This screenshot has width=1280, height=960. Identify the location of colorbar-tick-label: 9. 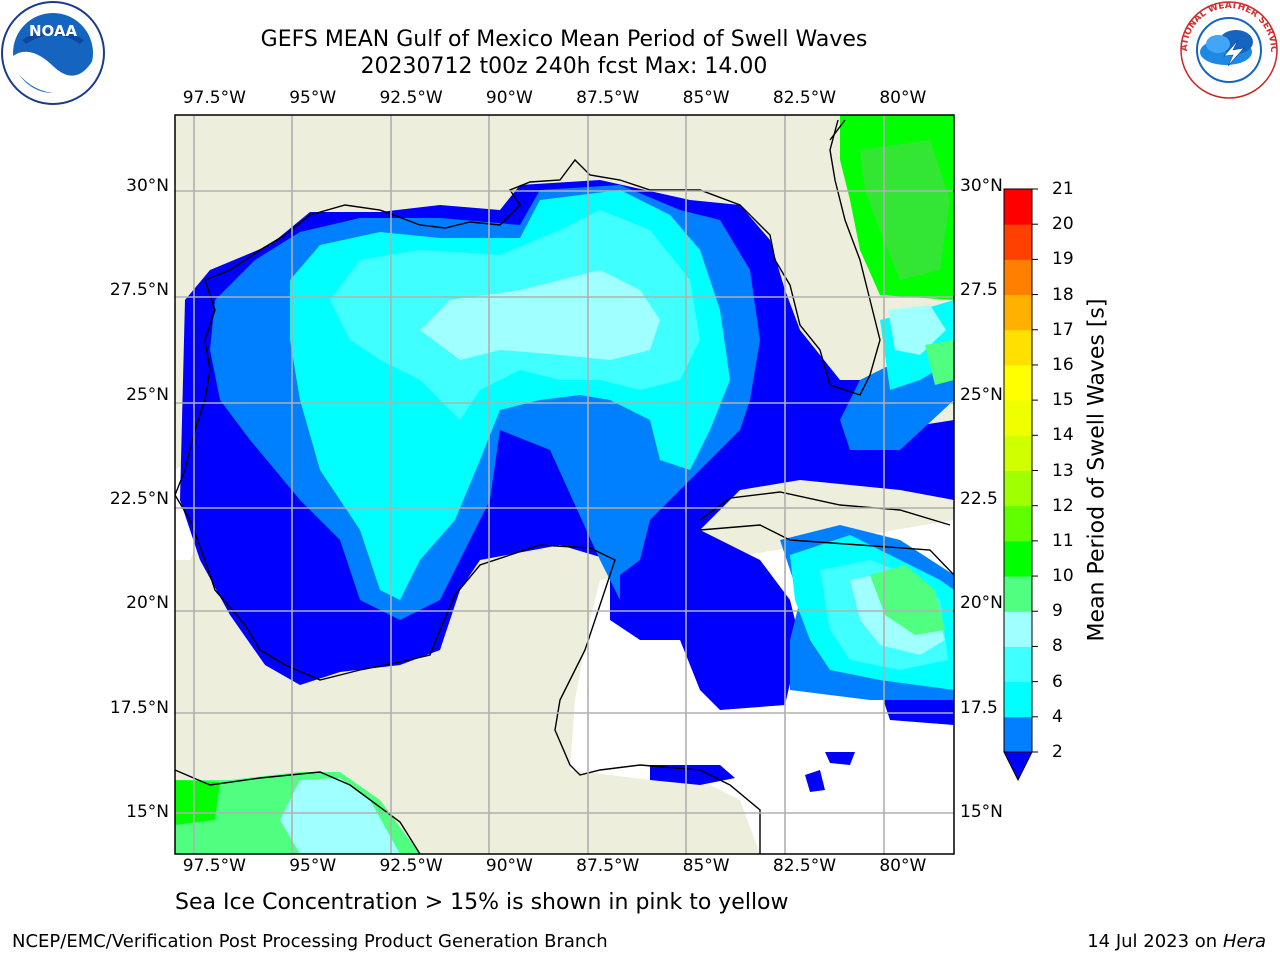
(1057, 611).